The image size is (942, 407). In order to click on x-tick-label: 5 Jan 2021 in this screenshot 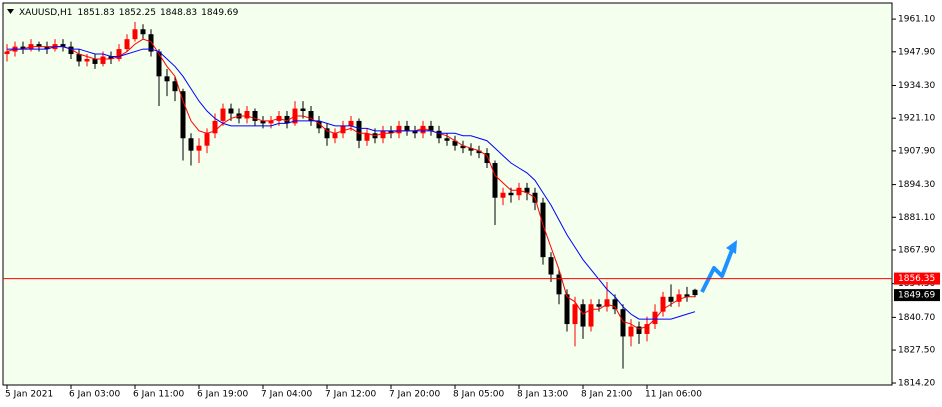, I will do `click(29, 395)`.